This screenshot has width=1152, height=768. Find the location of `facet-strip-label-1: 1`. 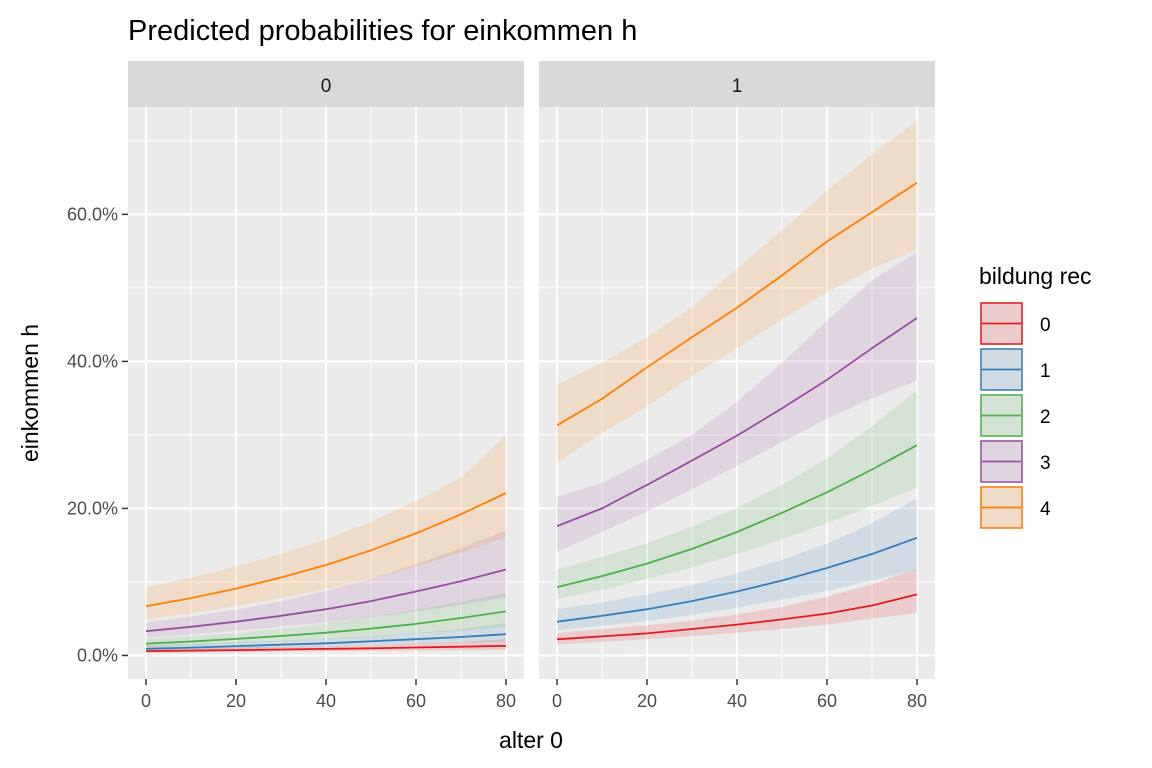

facet-strip-label-1: 1 is located at coordinates (737, 86).